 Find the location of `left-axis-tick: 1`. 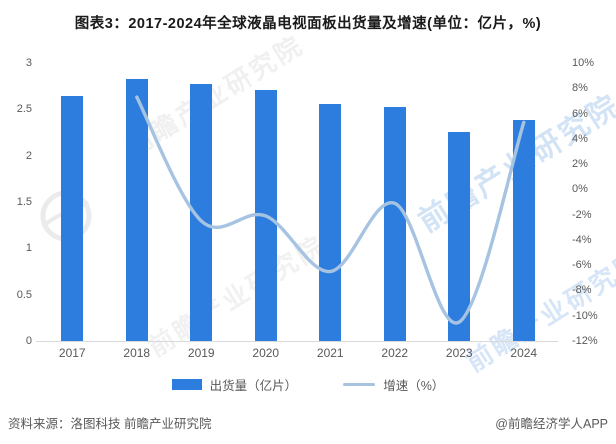

left-axis-tick: 1 is located at coordinates (28, 248).